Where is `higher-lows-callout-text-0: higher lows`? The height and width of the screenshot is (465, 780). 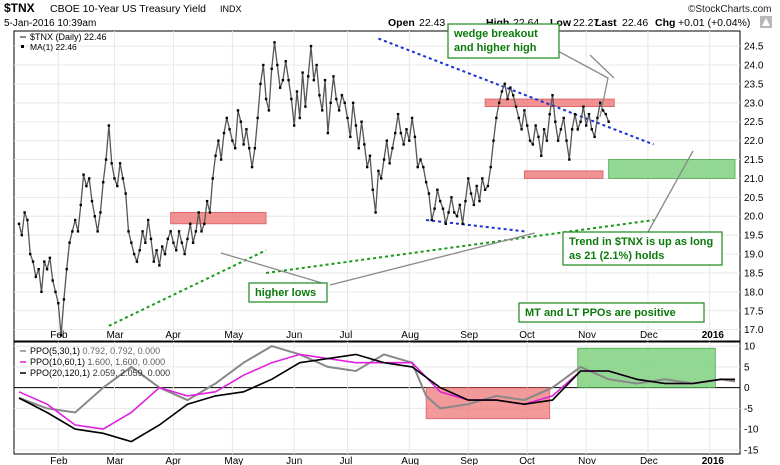 higher-lows-callout-text-0: higher lows is located at coordinates (285, 293).